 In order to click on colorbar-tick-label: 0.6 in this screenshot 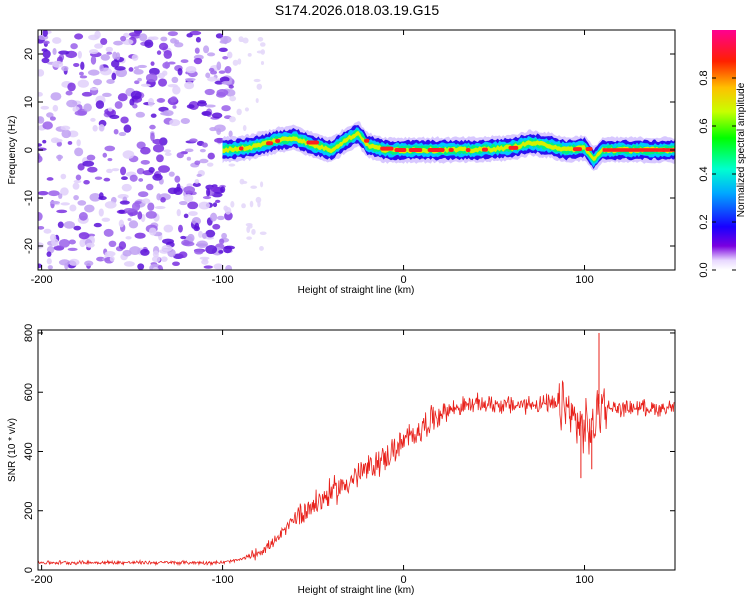, I will do `click(704, 125)`.